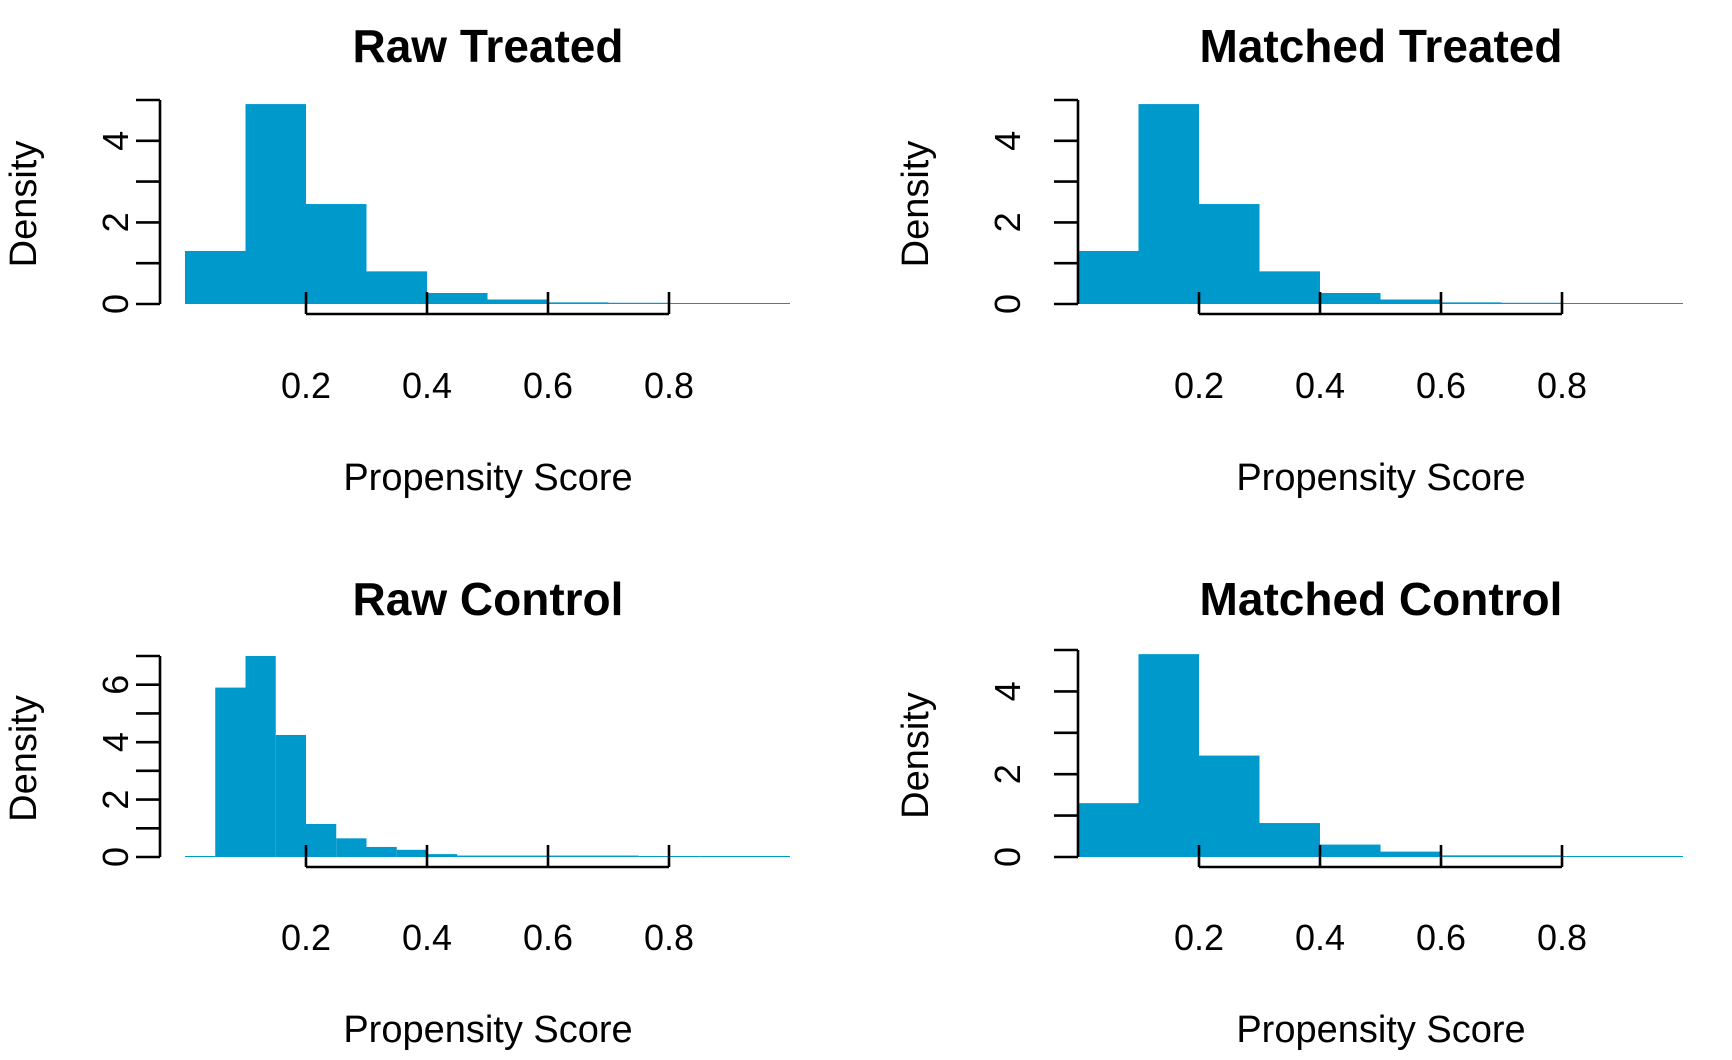  Describe the element at coordinates (1381, 46) in the screenshot. I see `chart-title: Matched Treated` at that location.